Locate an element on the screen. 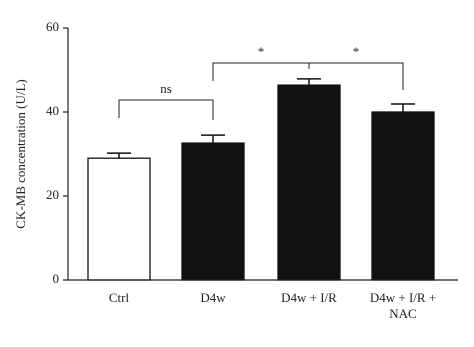 Image resolution: width=474 pixels, height=347 pixels. x-tick-label: D4w is located at coordinates (213, 297).